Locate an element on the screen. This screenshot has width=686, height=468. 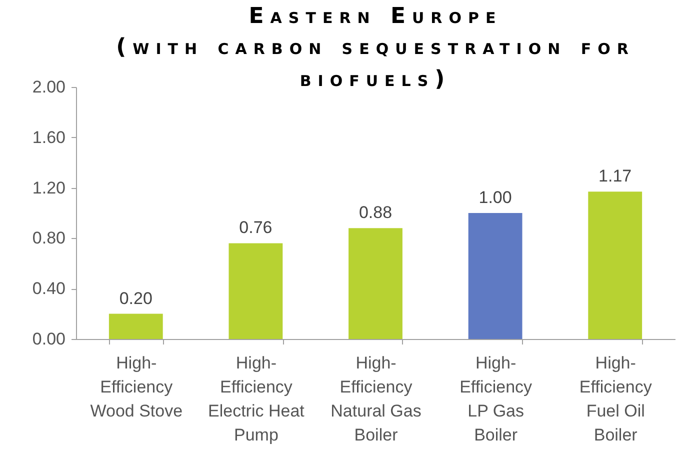
x-tick-label: High-Efficiency Fuel Oil Boiler is located at coordinates (615, 399).